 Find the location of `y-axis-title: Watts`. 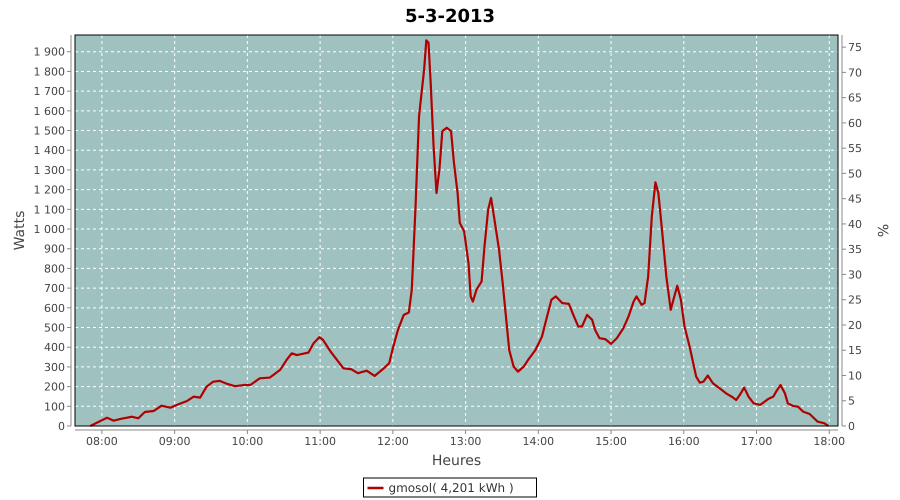

y-axis-title: Watts is located at coordinates (20, 230).